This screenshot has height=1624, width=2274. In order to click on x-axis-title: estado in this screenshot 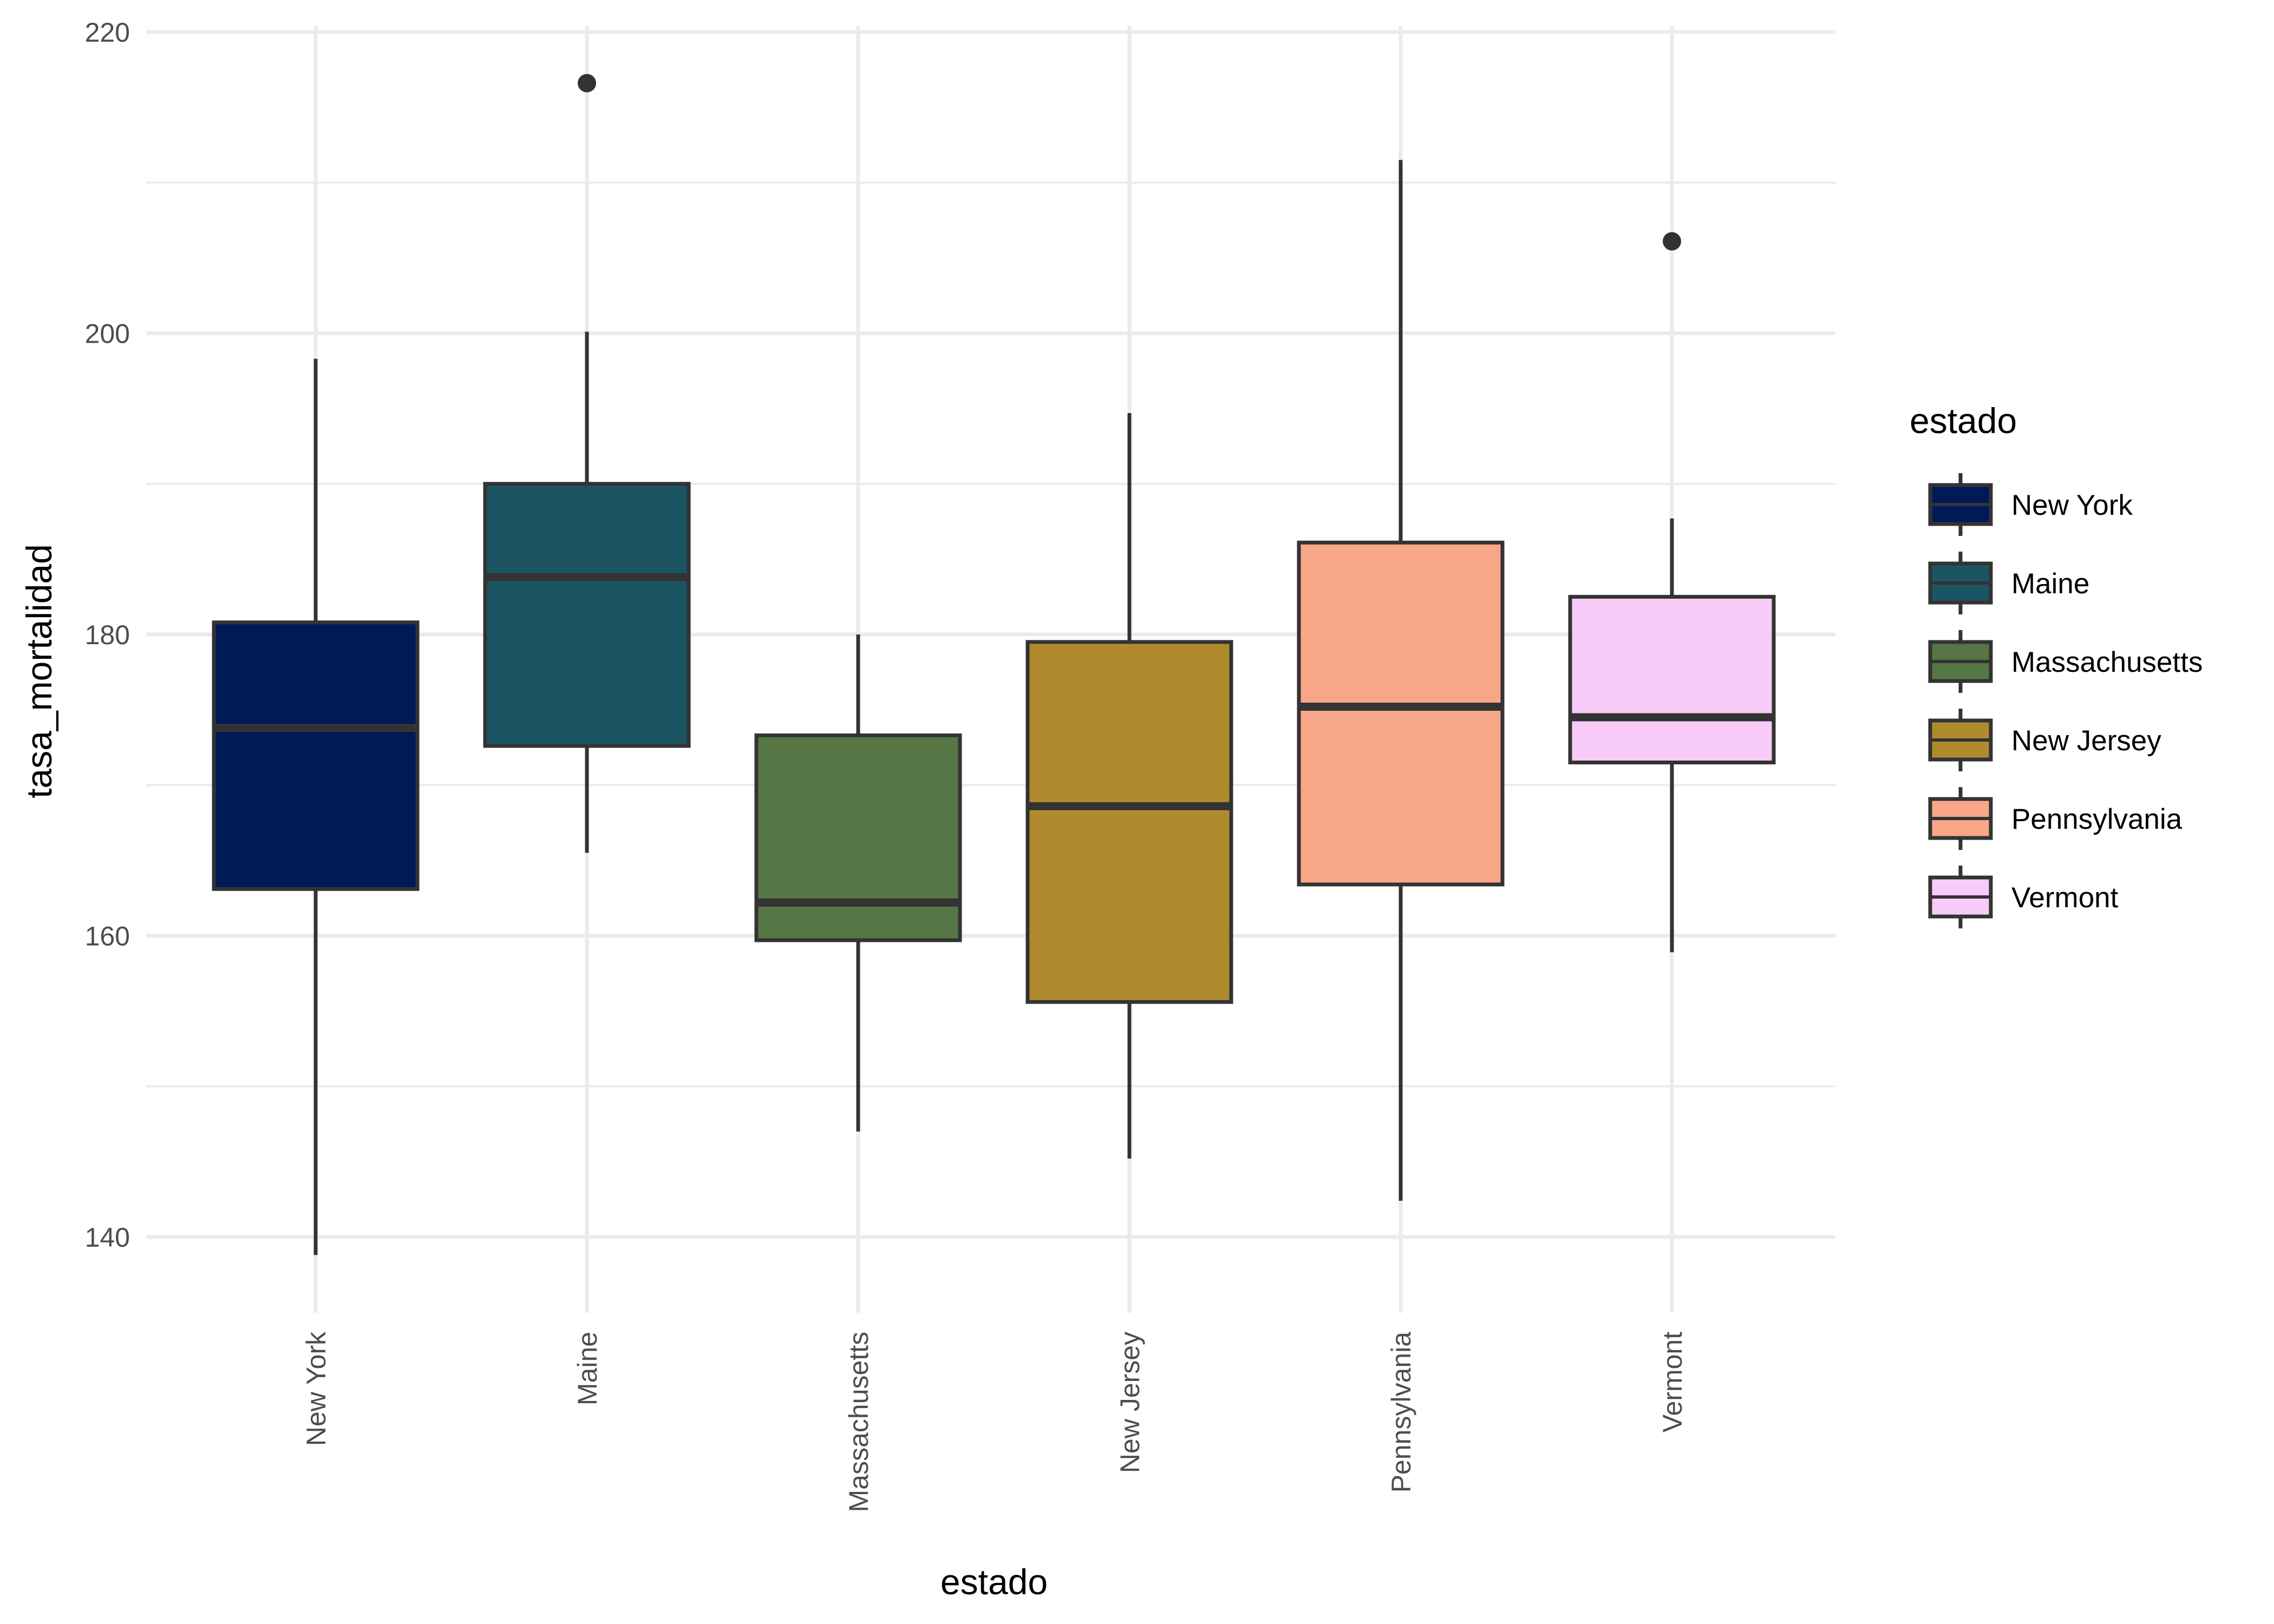, I will do `click(994, 1582)`.